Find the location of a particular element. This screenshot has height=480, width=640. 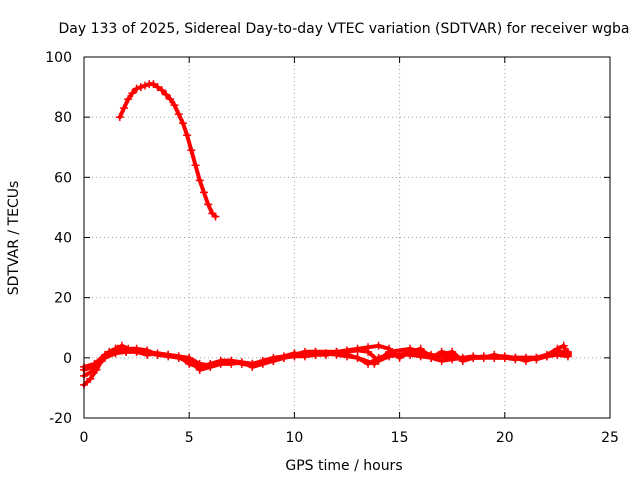

x-tick-label: 5 is located at coordinates (189, 438).